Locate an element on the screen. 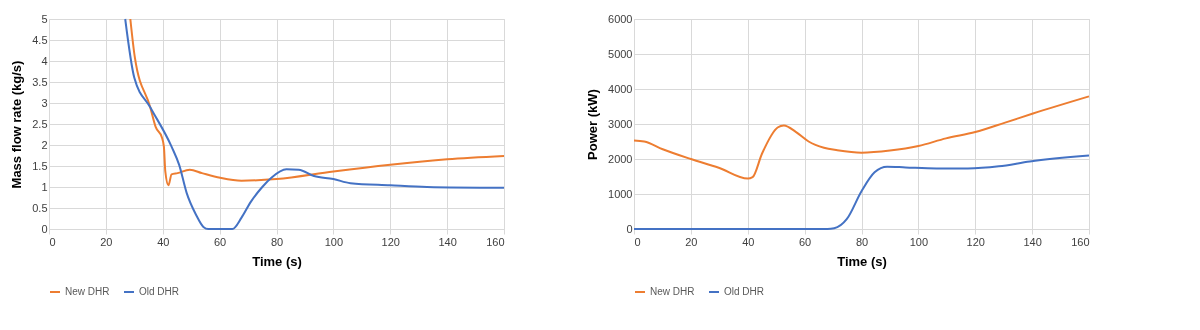 Image resolution: width=1200 pixels, height=330 pixels. y-tick-label: 2.5 is located at coordinates (40, 123).